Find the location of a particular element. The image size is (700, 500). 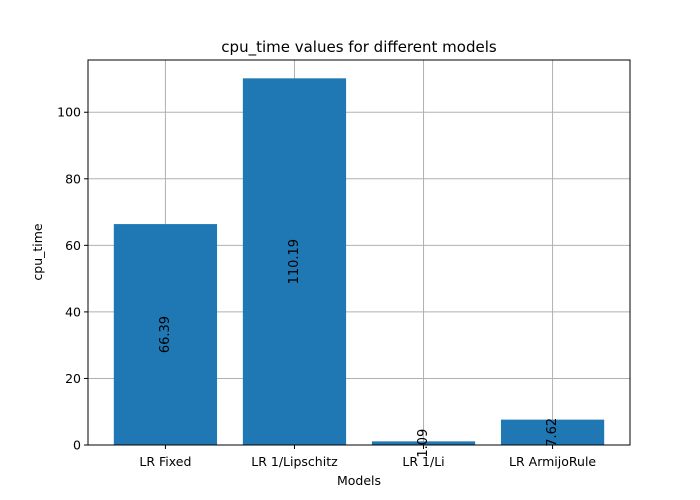

x-tick-label: LR ArmijoRule is located at coordinates (552, 461).